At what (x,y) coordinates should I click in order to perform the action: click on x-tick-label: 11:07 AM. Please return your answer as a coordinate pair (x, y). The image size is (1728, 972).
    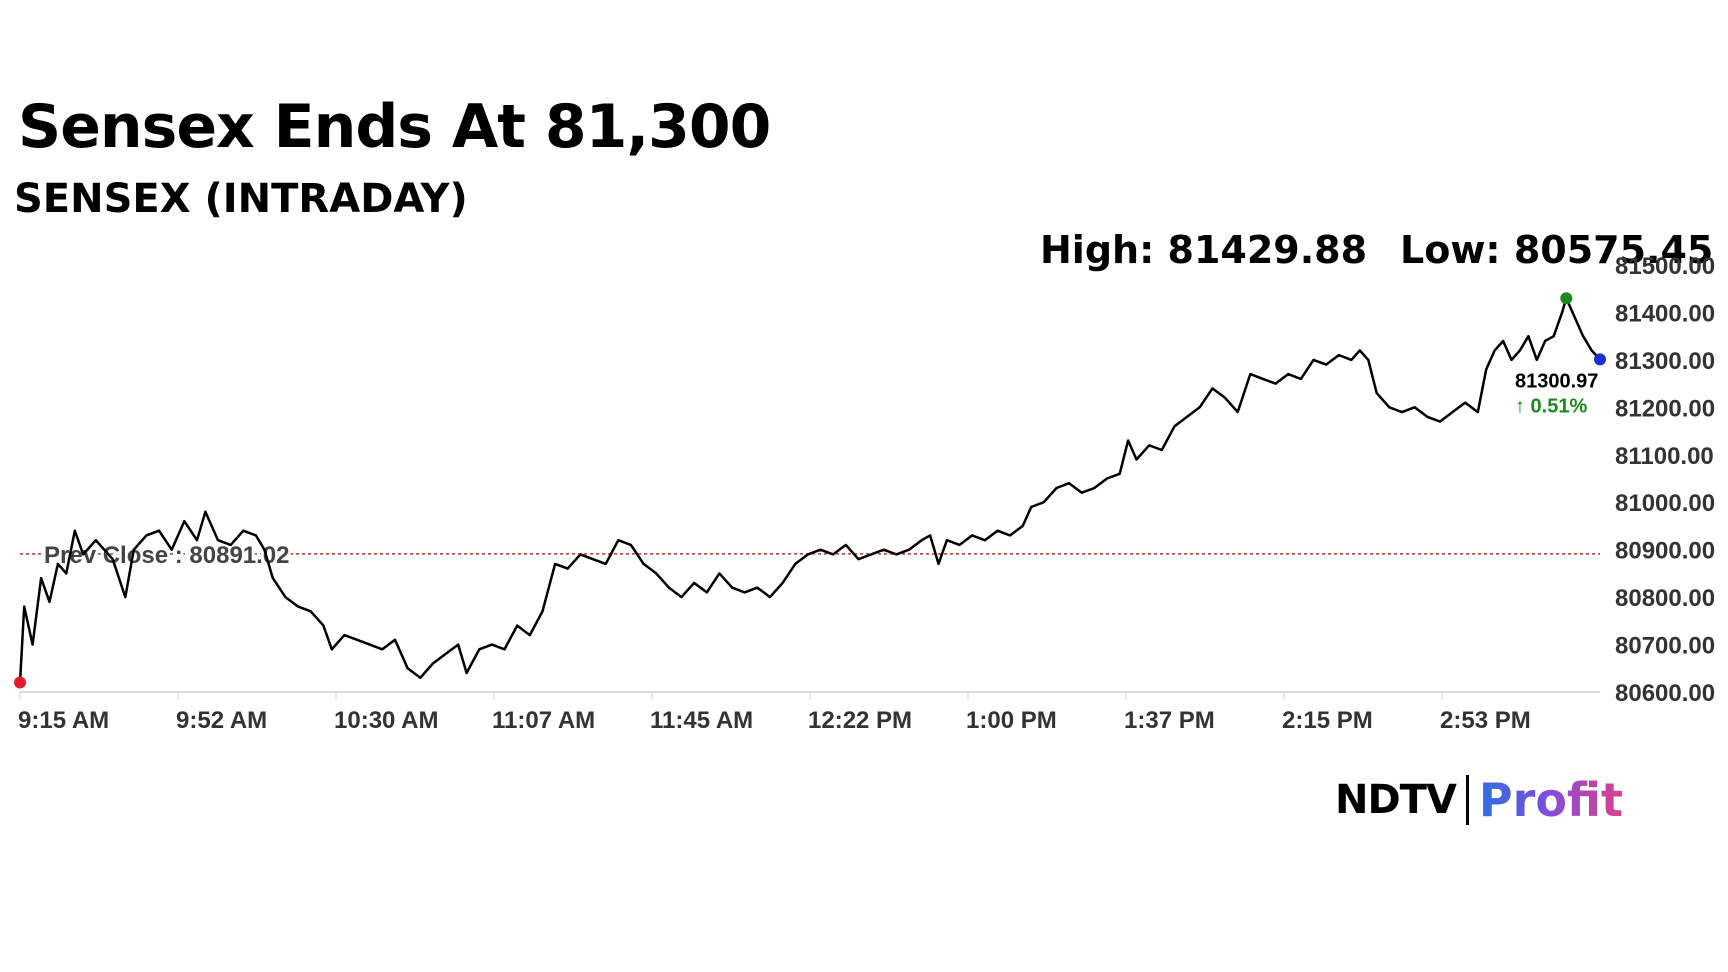
    Looking at the image, I should click on (543, 720).